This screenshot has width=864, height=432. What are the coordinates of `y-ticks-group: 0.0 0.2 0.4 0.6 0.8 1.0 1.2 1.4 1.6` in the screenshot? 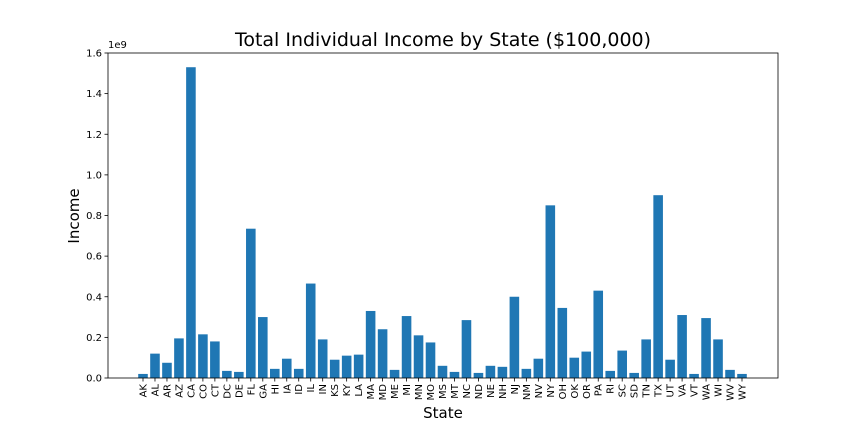 It's located at (97, 217).